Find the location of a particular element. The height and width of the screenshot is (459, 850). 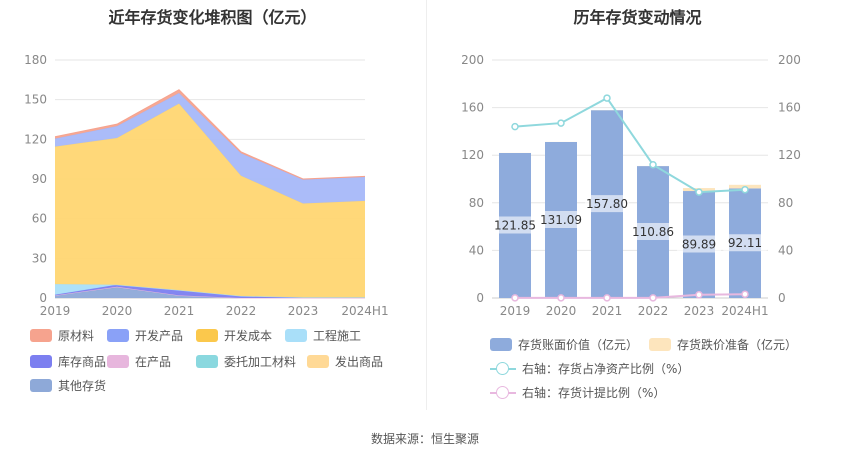

chart-divider is located at coordinates (426, 205).